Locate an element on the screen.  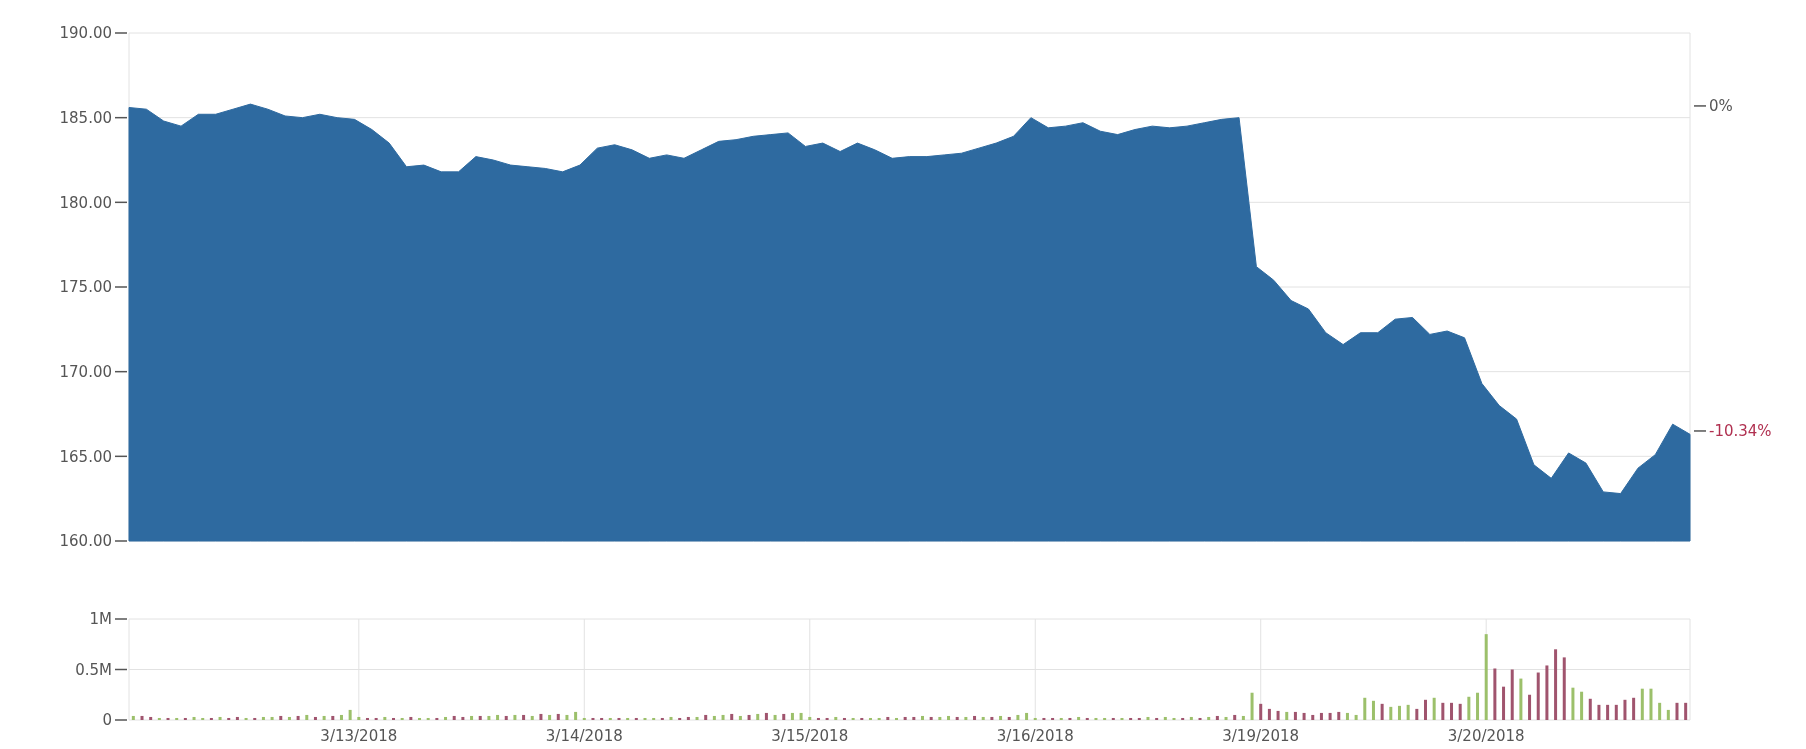
x-tick-label: 3/13/2018 is located at coordinates (359, 736).